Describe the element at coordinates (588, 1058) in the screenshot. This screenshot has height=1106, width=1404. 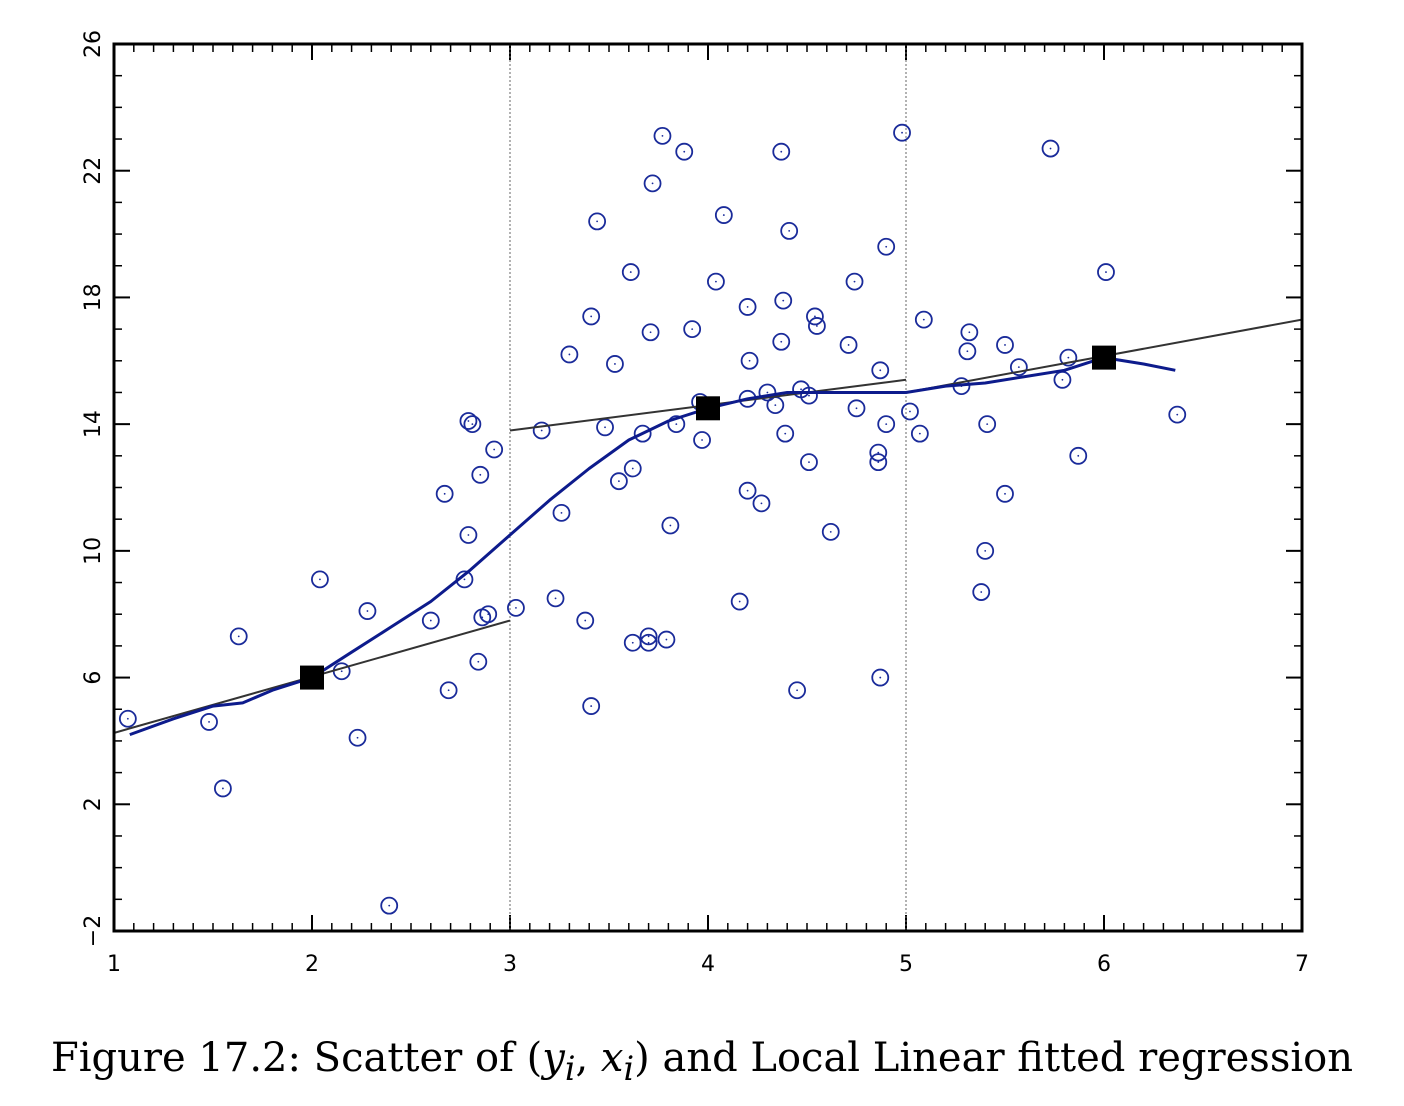
I see `caption-comma: ,` at that location.